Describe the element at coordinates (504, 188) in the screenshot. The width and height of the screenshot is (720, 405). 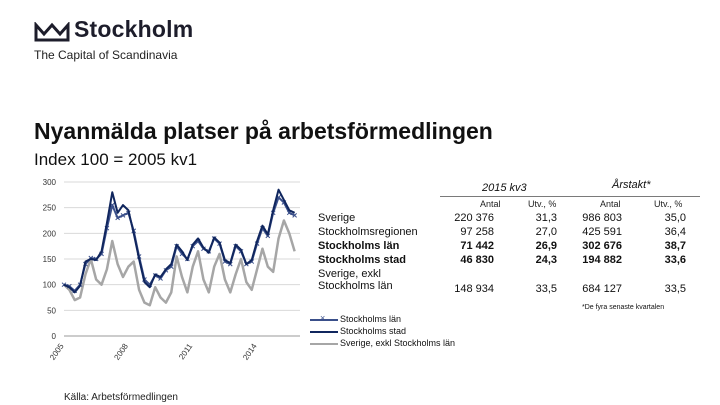
I see `table-group-header-1: 2015 kv3` at that location.